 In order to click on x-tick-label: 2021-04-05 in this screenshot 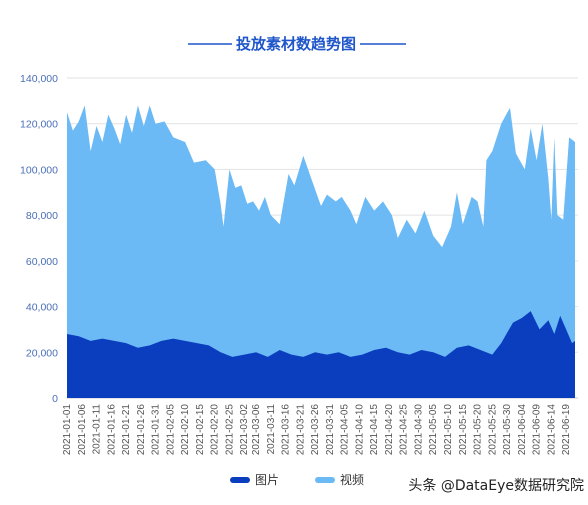, I will do `click(345, 430)`.